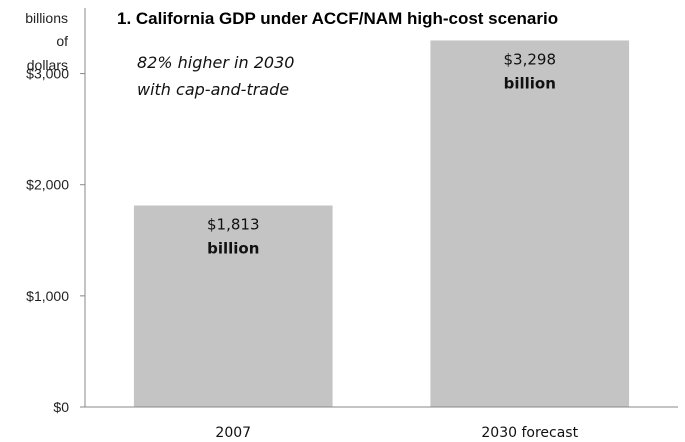  Describe the element at coordinates (529, 433) in the screenshot. I see `x-category-label: 2030 forecast` at that location.